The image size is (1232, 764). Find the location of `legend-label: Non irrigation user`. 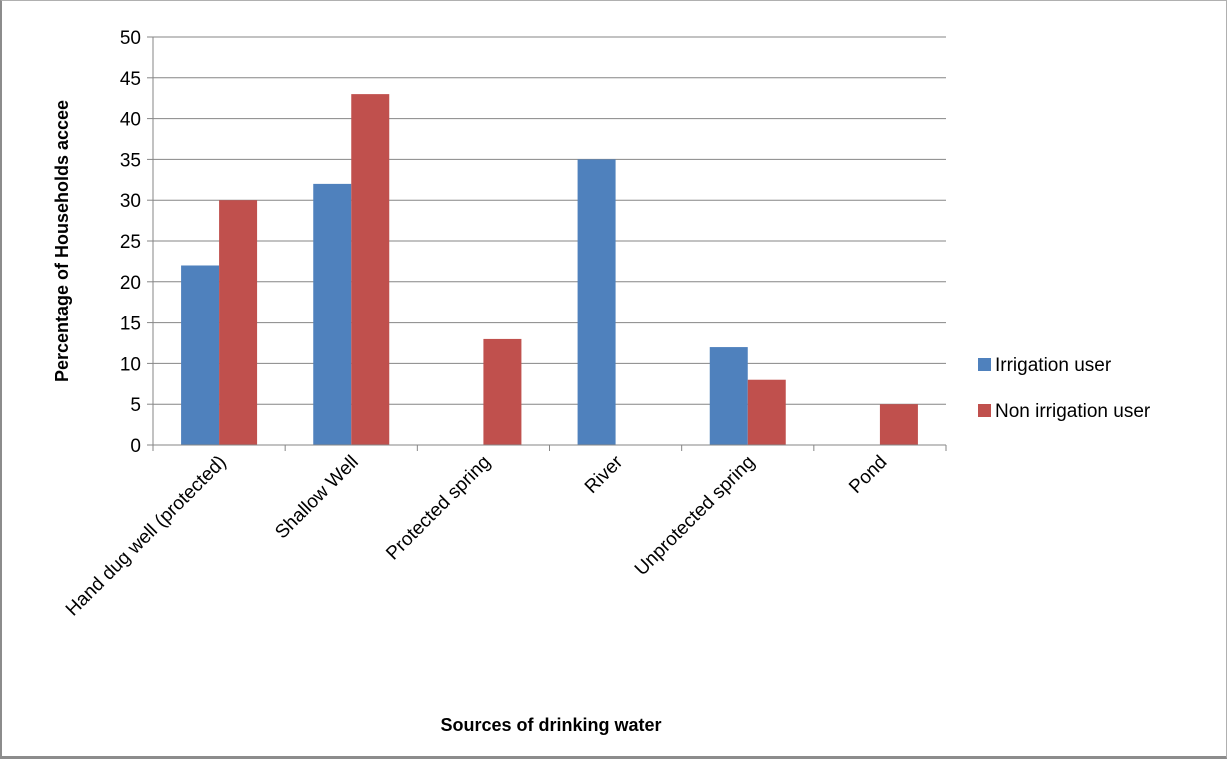

legend-label: Non irrigation user is located at coordinates (1073, 411).